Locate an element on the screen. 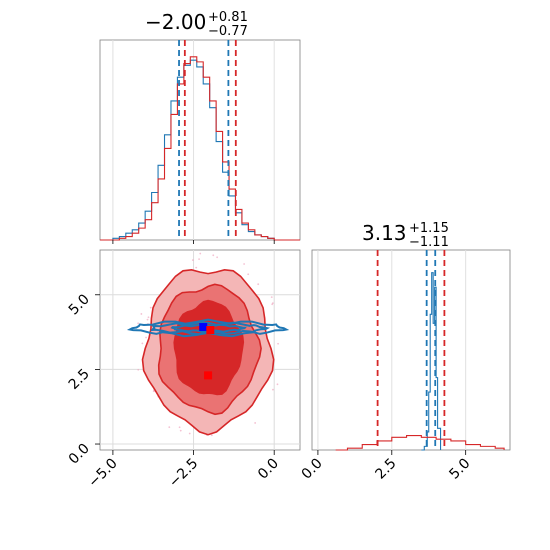  title-value: 3.13 is located at coordinates (384, 233).